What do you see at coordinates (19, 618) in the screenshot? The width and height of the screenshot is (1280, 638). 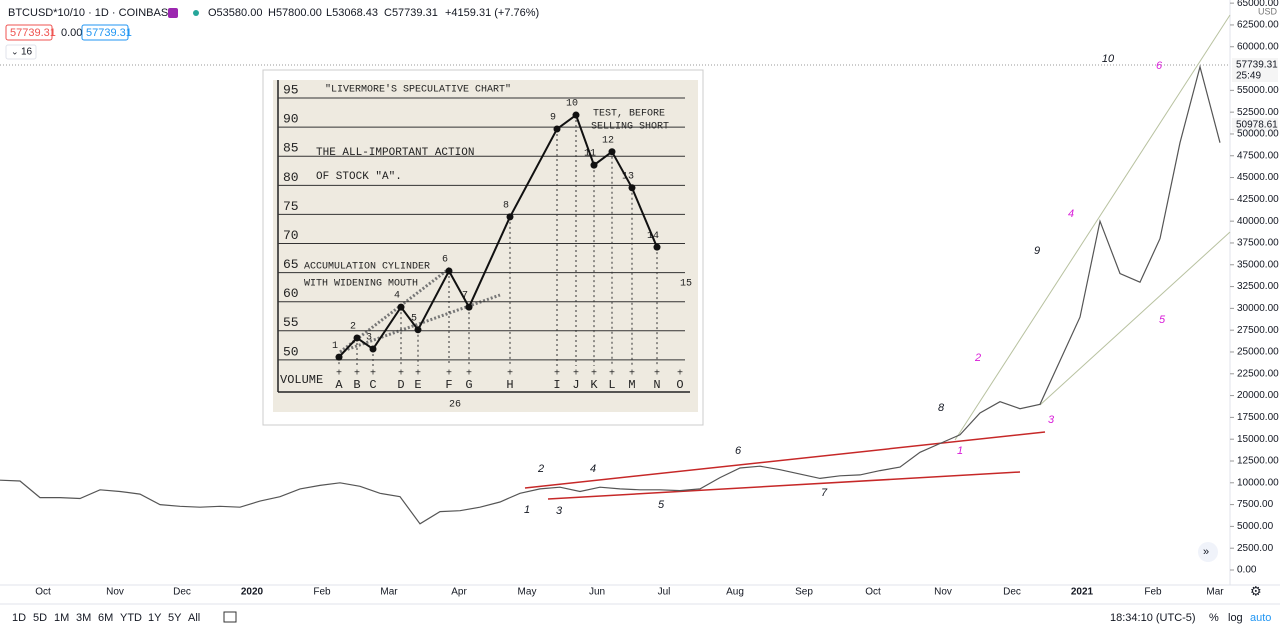 I see `range-button: 1D` at bounding box center [19, 618].